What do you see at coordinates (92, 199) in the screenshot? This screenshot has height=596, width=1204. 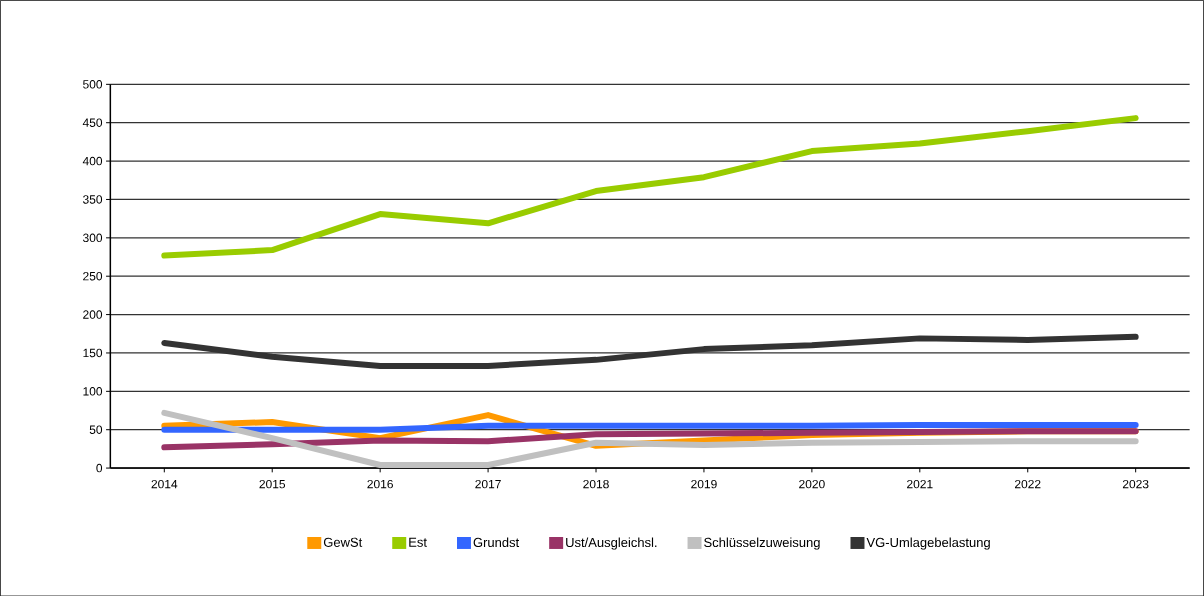 I see `y-tick-label: 350` at bounding box center [92, 199].